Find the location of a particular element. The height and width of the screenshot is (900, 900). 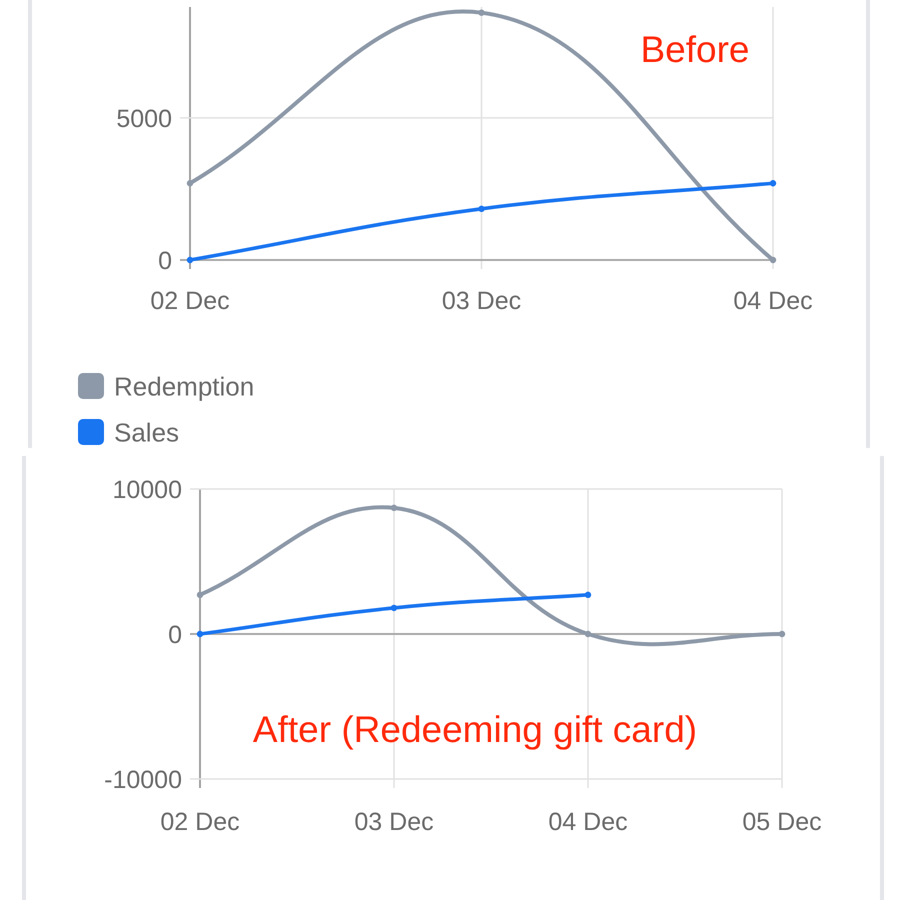

y-tick-label: -10000 is located at coordinates (143, 780).